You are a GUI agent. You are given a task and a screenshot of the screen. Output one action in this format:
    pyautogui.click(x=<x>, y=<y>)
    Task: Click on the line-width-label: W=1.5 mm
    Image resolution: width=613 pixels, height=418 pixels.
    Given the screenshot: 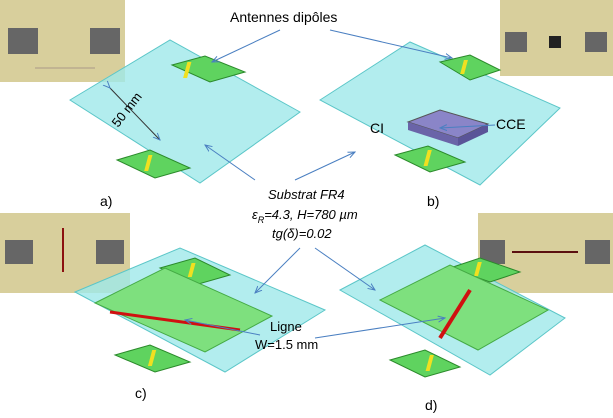 What is the action you would take?
    pyautogui.click(x=286, y=344)
    